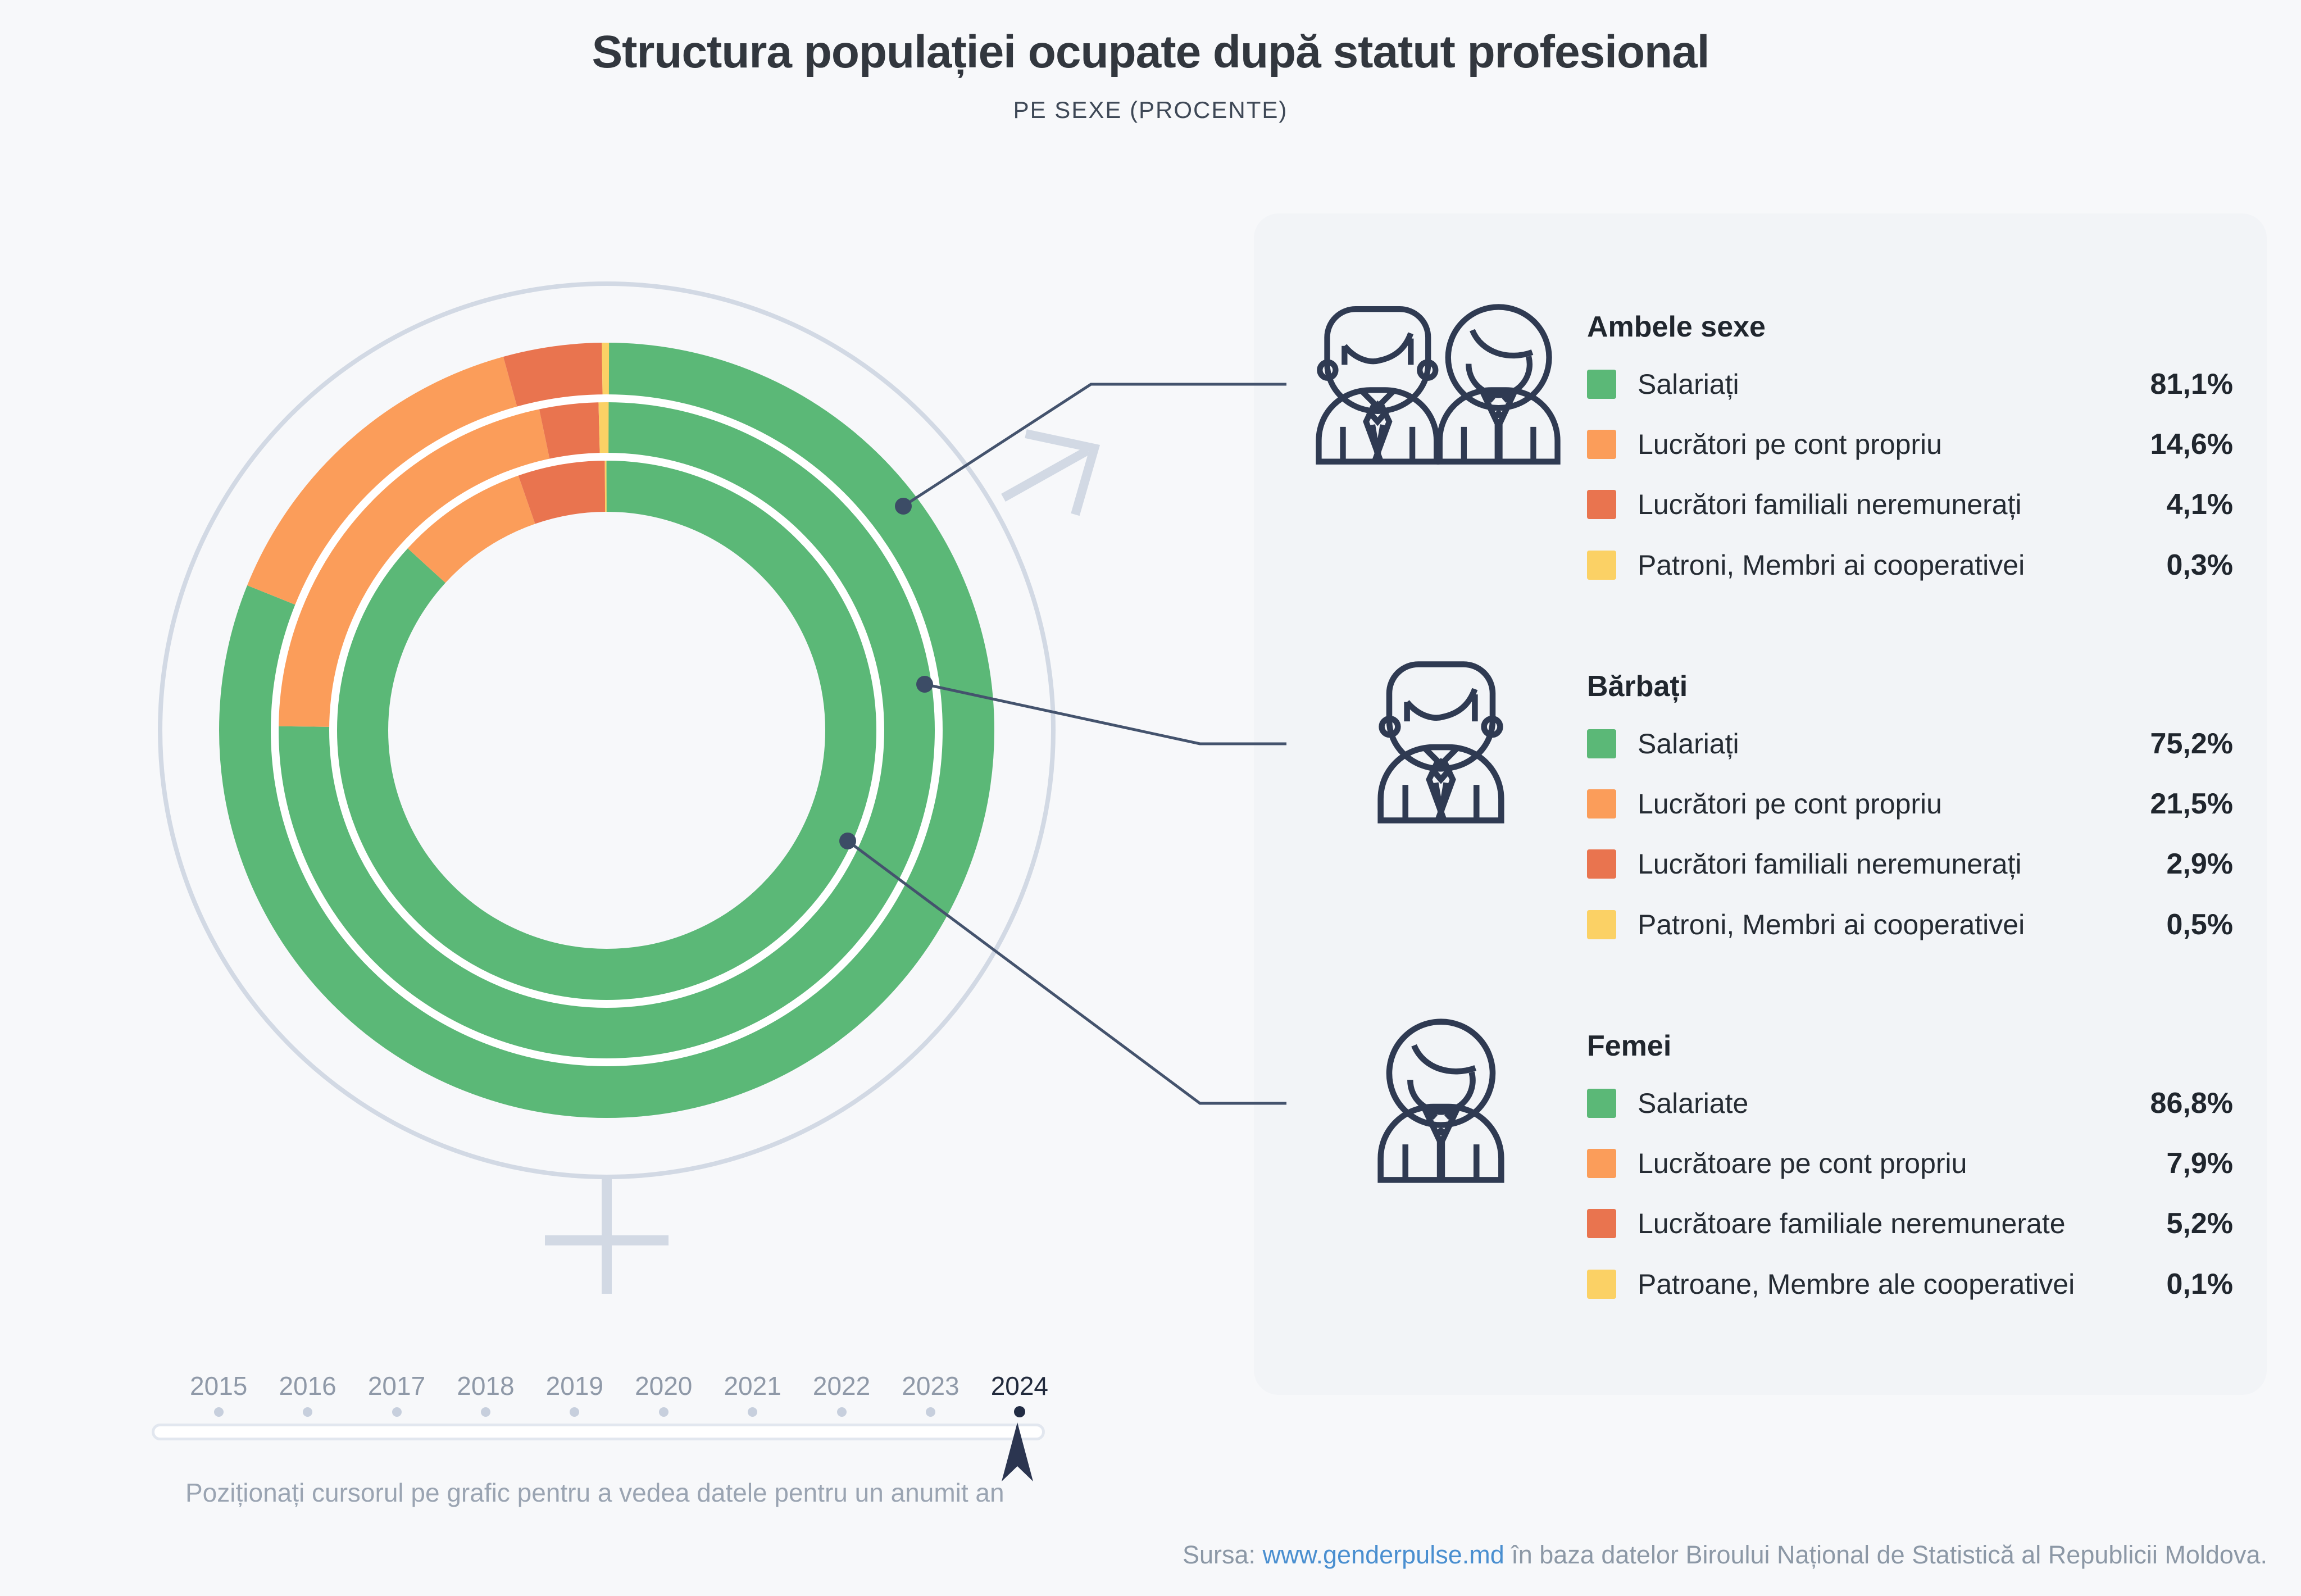 This screenshot has height=1596, width=2301. I want to click on source-link: www.genderpulse.md, so click(1383, 1554).